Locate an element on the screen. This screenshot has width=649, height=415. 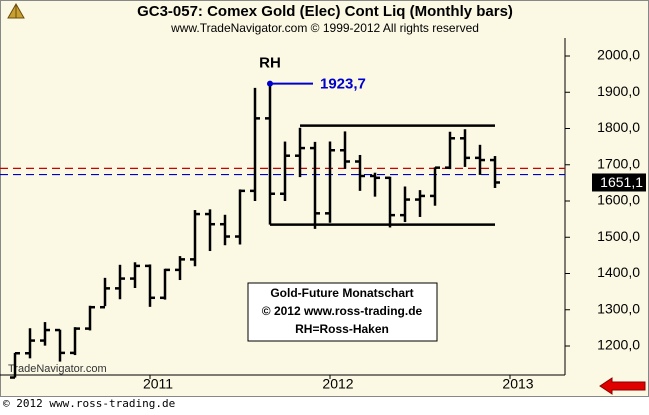
footer: © 2012 www.ross-trading.de is located at coordinates (89, 403).